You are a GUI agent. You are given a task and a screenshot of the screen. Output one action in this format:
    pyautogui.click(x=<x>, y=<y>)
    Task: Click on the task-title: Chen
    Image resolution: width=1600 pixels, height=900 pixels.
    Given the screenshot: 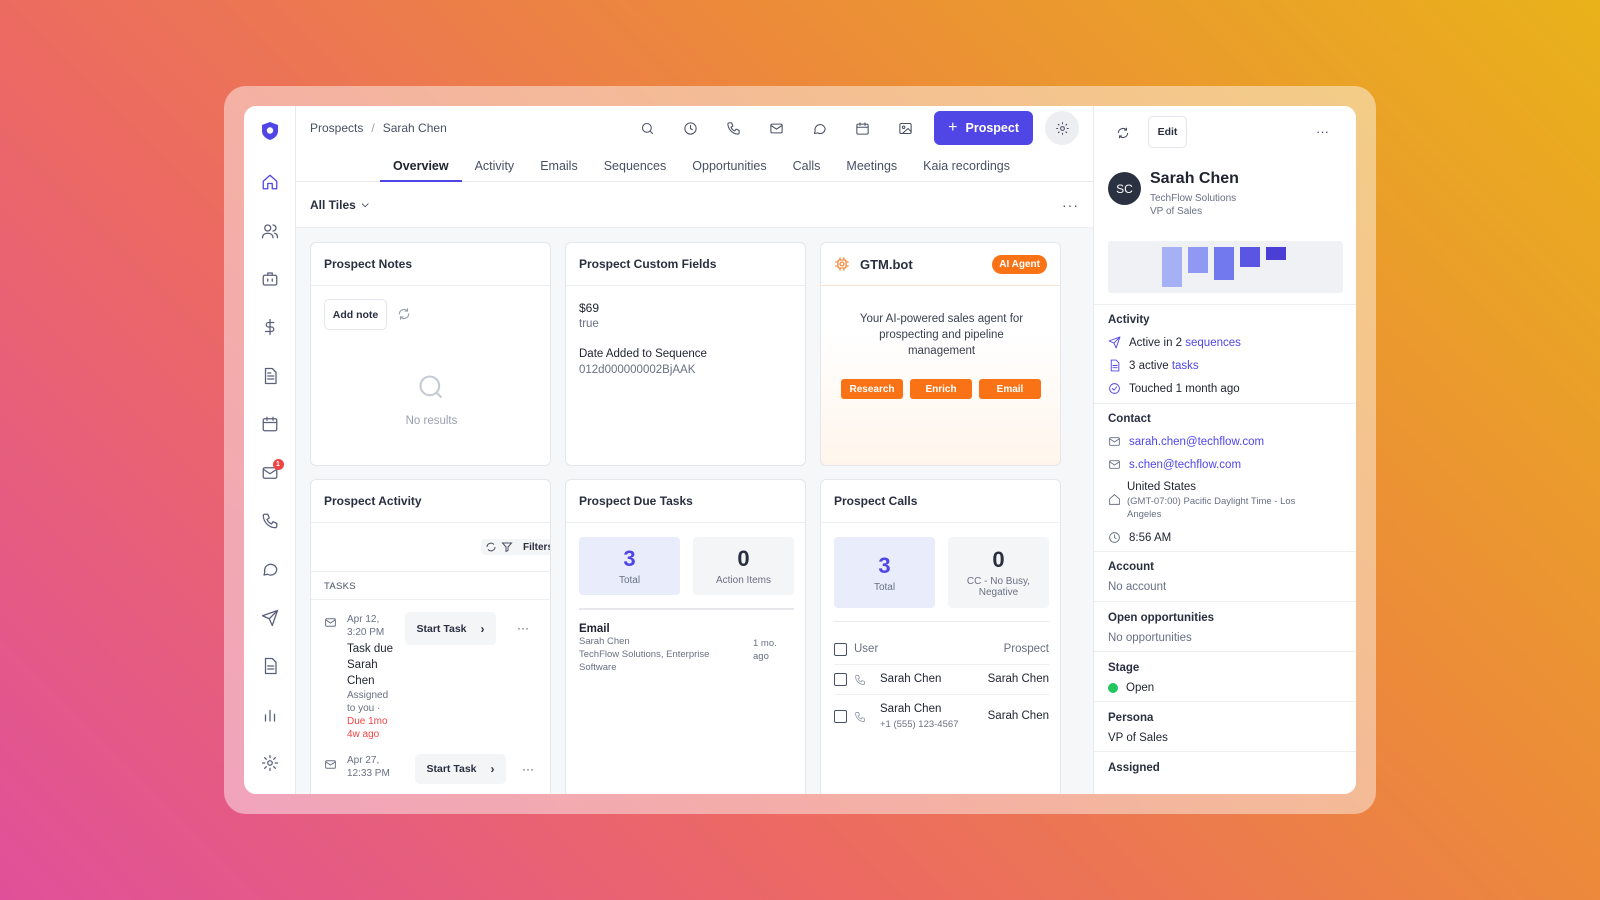 What is the action you would take?
    pyautogui.click(x=361, y=681)
    